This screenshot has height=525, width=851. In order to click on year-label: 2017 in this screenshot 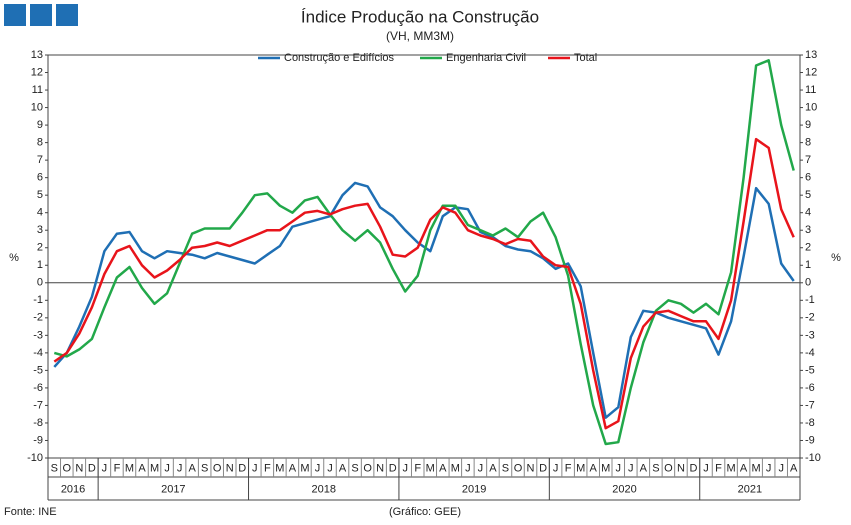, I will do `click(173, 489)`.